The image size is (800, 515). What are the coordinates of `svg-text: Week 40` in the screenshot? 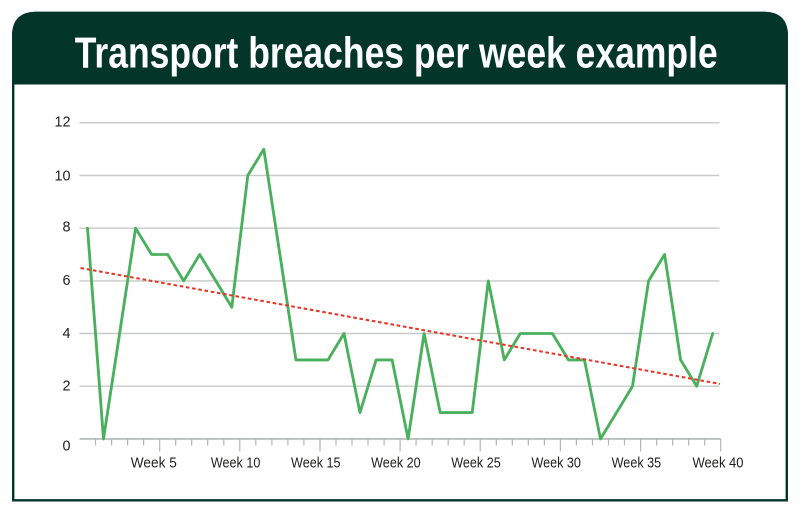 It's located at (718, 464).